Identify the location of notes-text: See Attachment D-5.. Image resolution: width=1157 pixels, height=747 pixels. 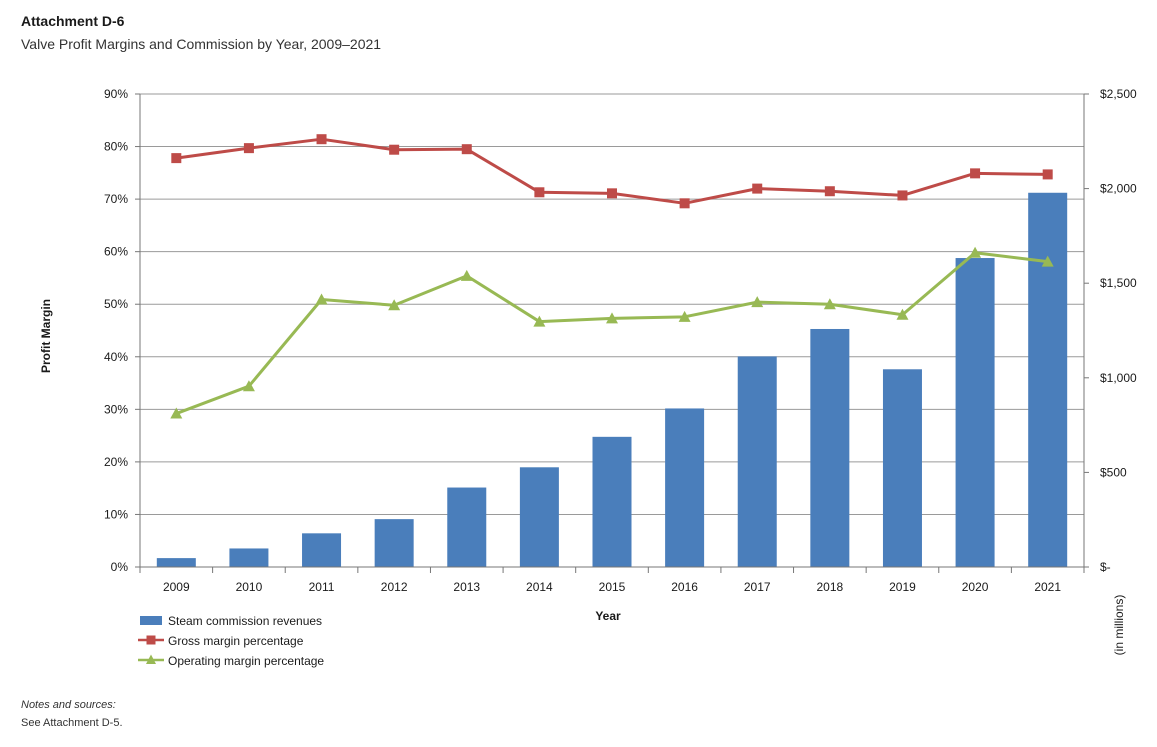
(72, 723).